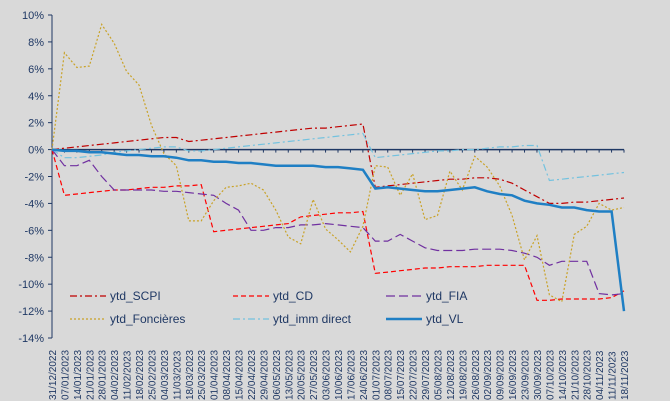  Describe the element at coordinates (36, 97) in the screenshot. I see `y-tick-label: 4%` at that location.